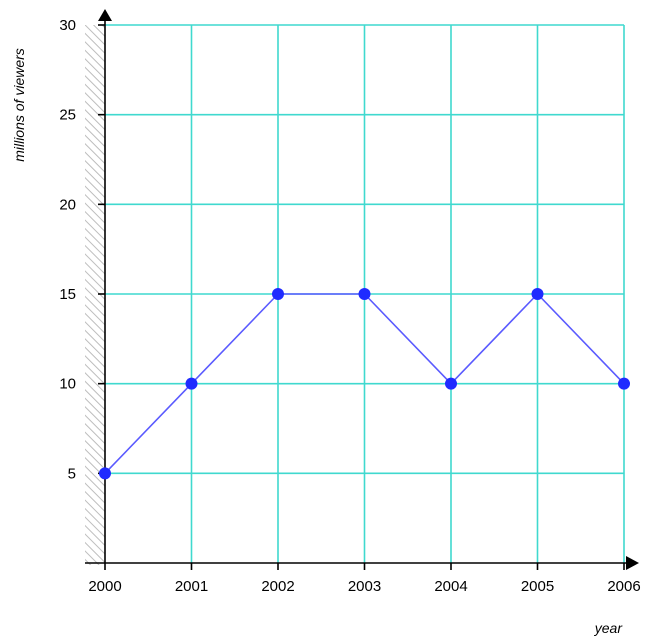 This screenshot has width=647, height=638. Describe the element at coordinates (623, 586) in the screenshot. I see `x-tick-label: 2006` at that location.